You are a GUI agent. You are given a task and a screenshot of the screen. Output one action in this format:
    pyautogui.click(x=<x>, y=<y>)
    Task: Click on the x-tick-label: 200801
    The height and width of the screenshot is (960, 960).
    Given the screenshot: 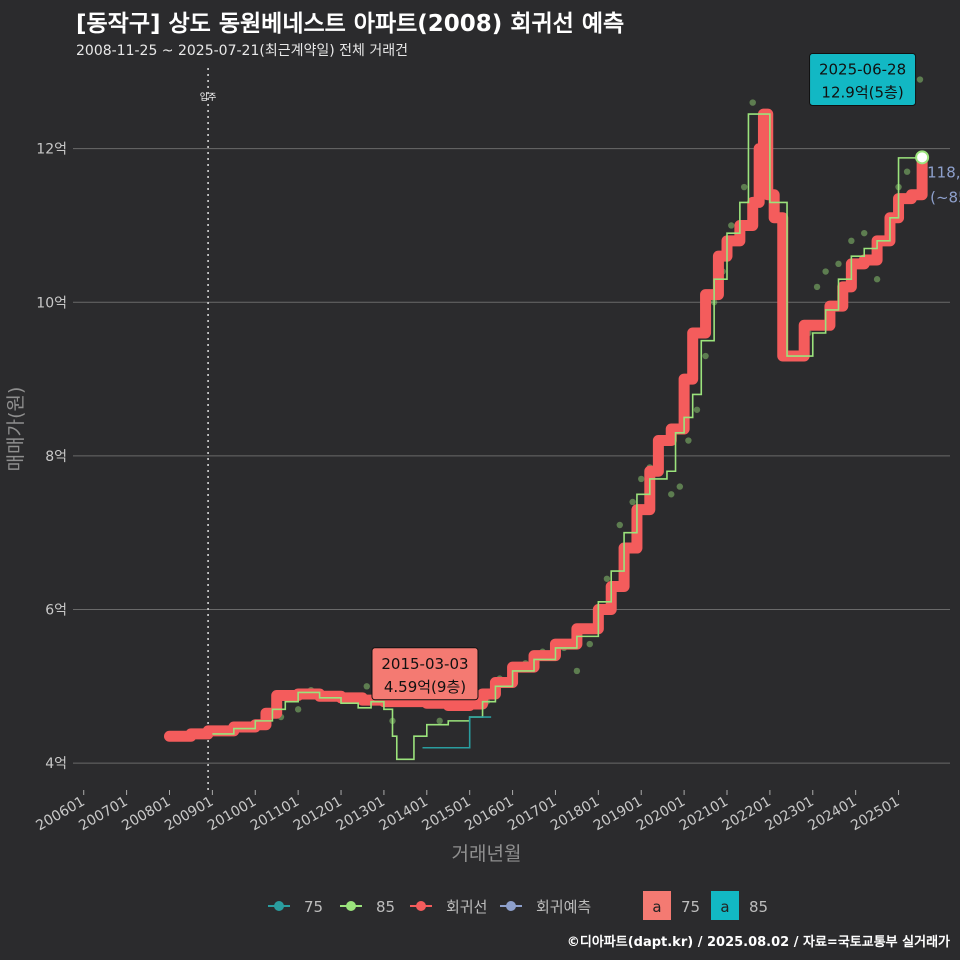 What is the action you would take?
    pyautogui.click(x=146, y=814)
    